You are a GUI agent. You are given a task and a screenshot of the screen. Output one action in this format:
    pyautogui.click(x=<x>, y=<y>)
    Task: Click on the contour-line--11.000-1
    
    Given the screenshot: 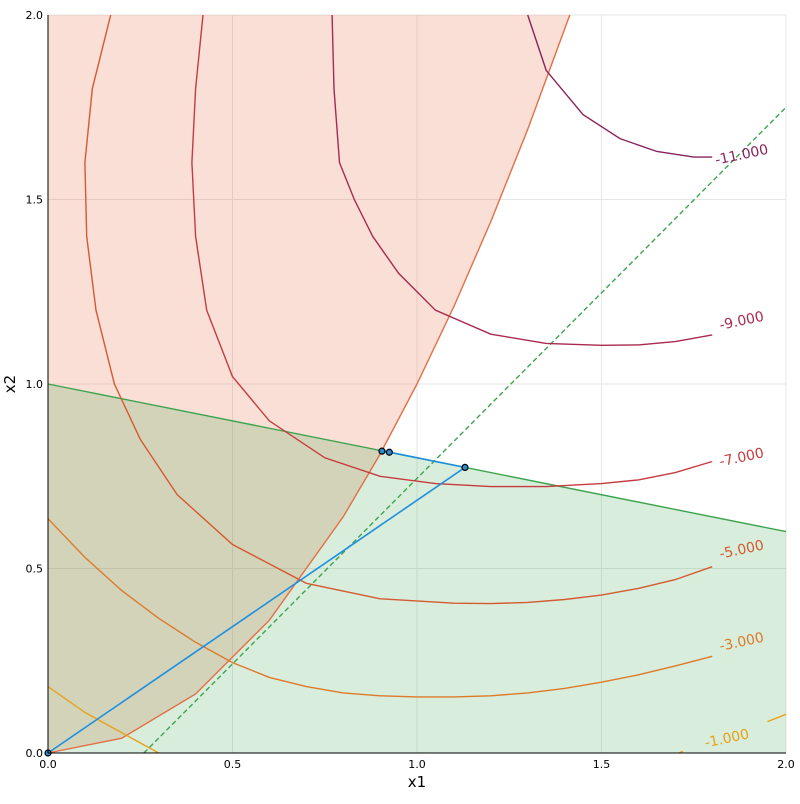 What is the action you would take?
    pyautogui.click(x=620, y=86)
    